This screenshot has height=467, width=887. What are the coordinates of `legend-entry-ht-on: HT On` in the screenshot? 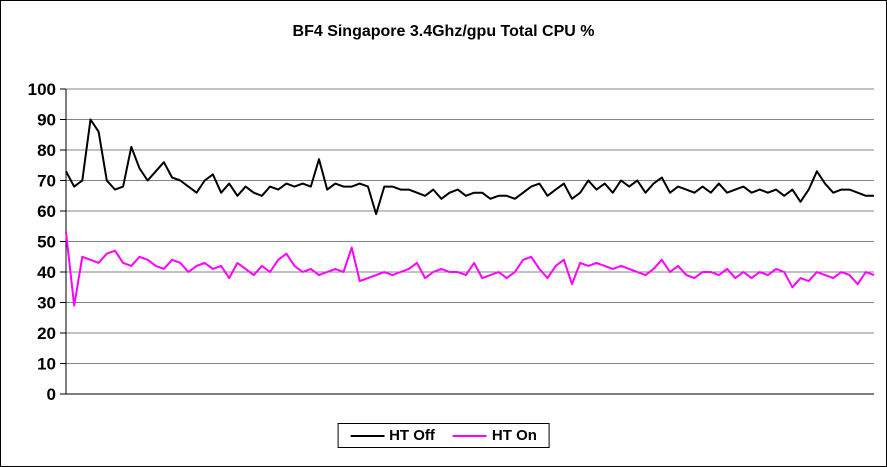 It's located at (494, 435).